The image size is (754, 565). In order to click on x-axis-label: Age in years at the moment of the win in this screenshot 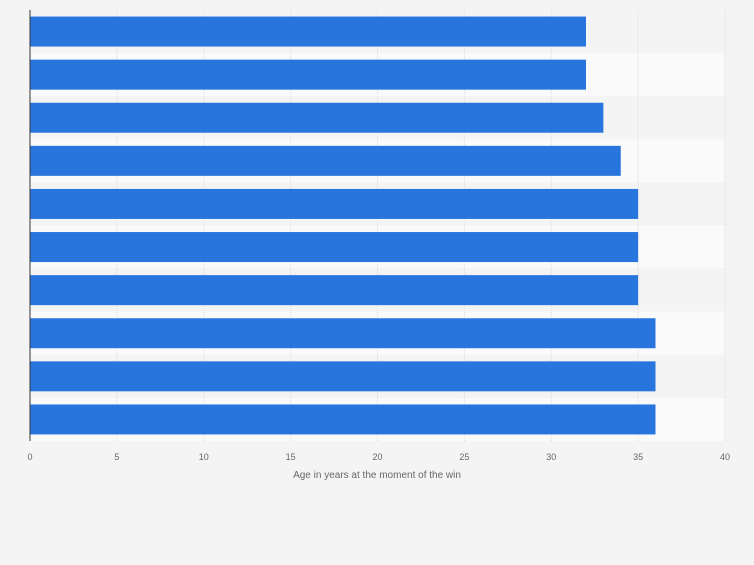, I will do `click(377, 475)`.